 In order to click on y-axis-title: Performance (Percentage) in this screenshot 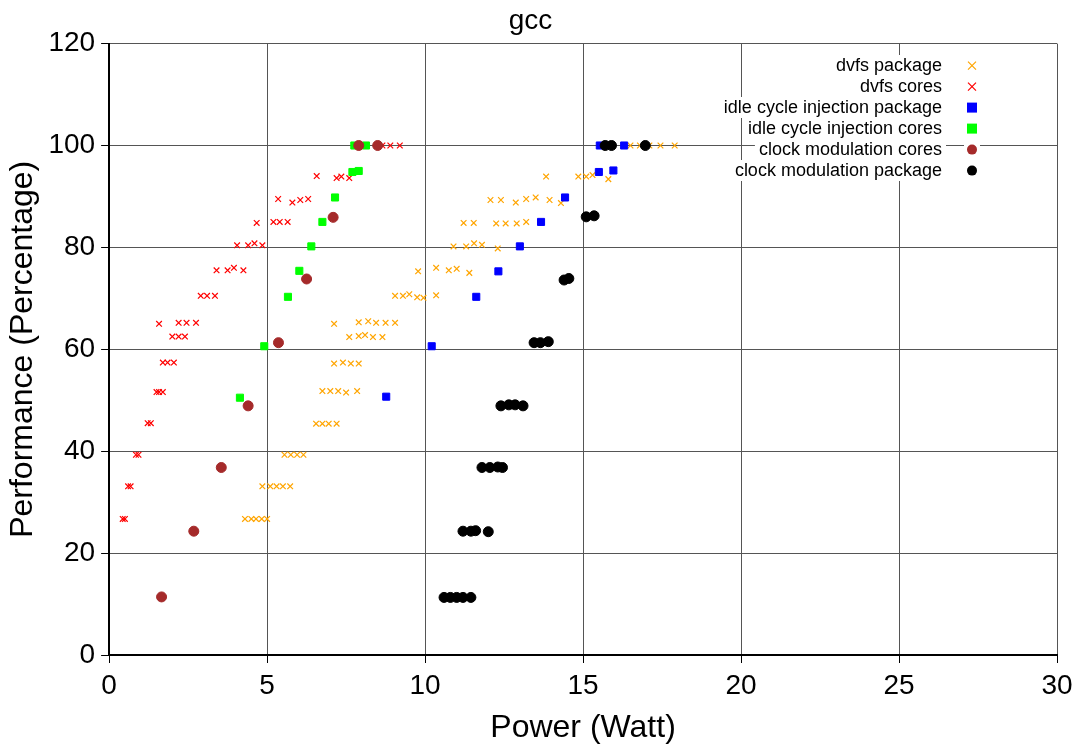, I will do `click(21, 349)`.